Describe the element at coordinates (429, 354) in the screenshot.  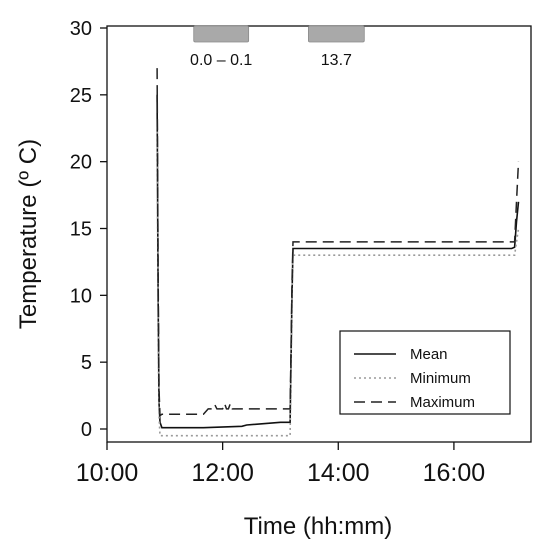
I see `legend-label: Mean` at that location.